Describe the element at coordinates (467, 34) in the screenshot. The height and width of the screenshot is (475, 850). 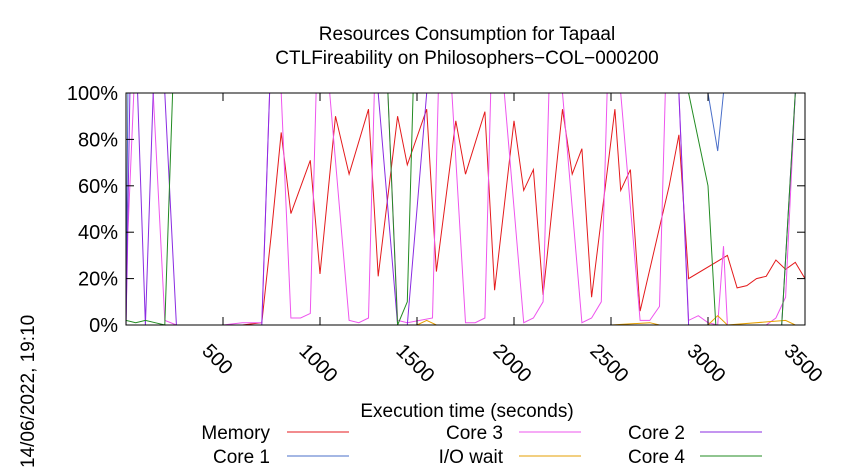
I see `chart-title: Resources Consumption for Tapaal` at that location.